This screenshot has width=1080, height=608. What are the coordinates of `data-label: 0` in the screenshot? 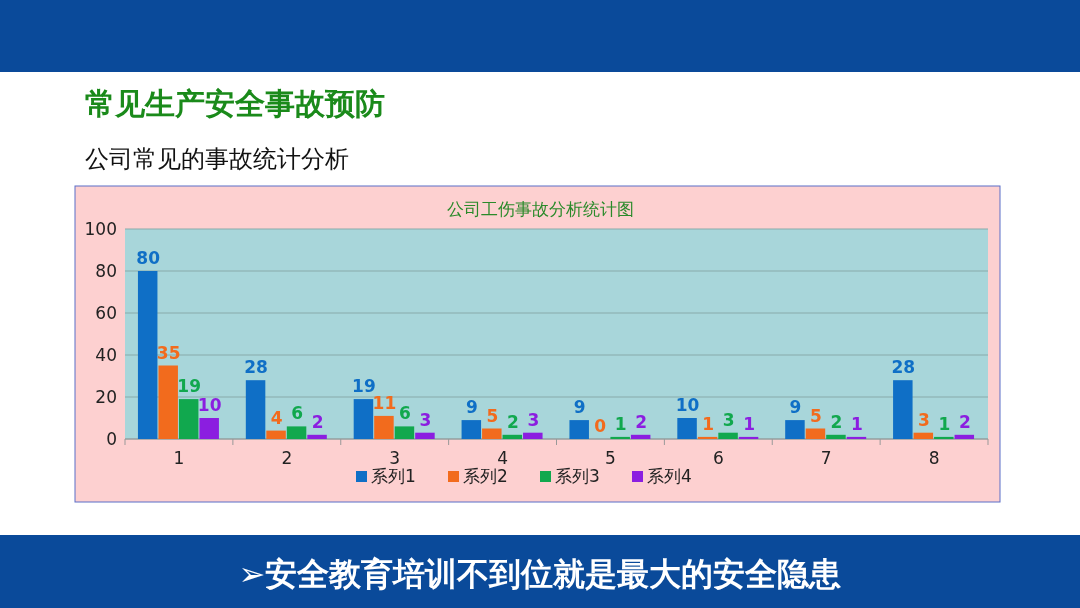 It's located at (600, 426).